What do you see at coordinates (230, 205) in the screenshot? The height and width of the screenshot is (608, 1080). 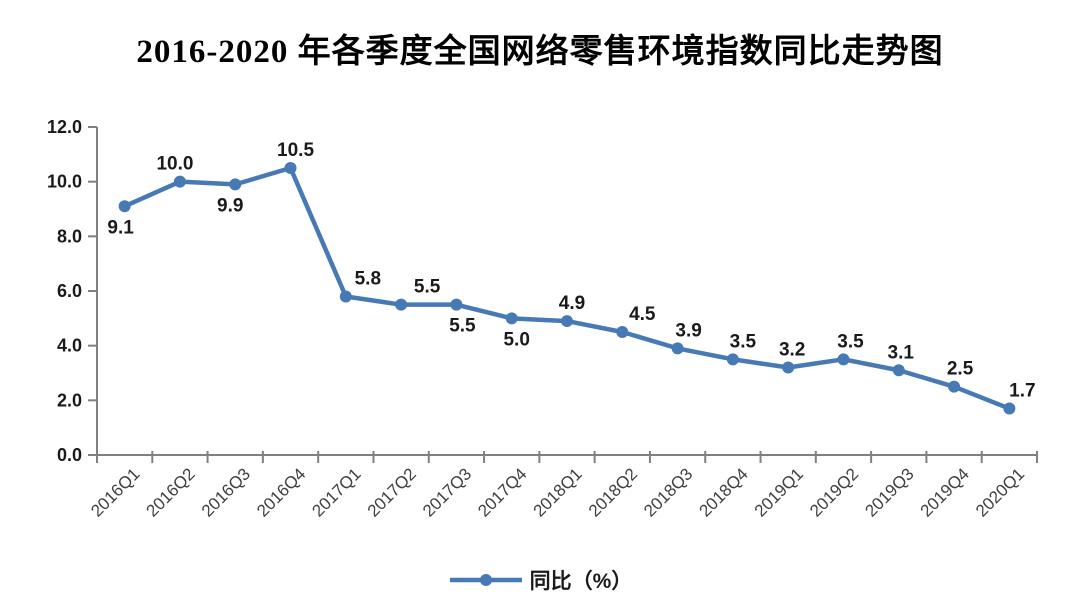 I see `data-label: 9.9` at bounding box center [230, 205].